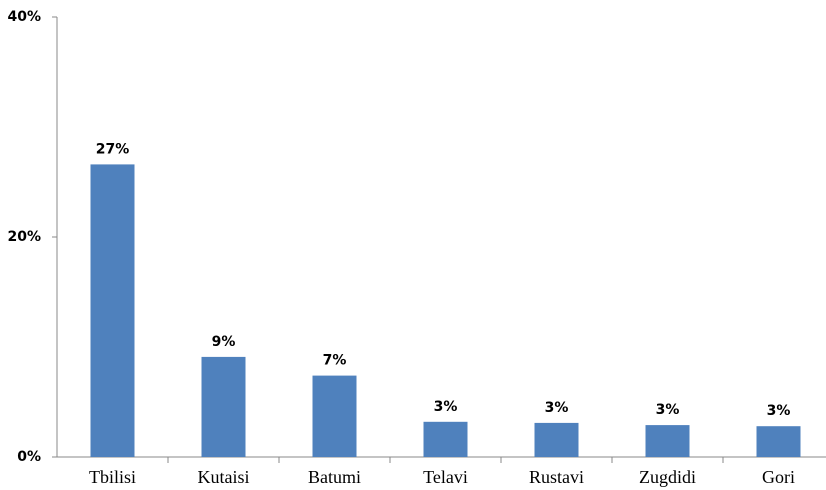  I want to click on x-tick-label: Gori, so click(778, 477).